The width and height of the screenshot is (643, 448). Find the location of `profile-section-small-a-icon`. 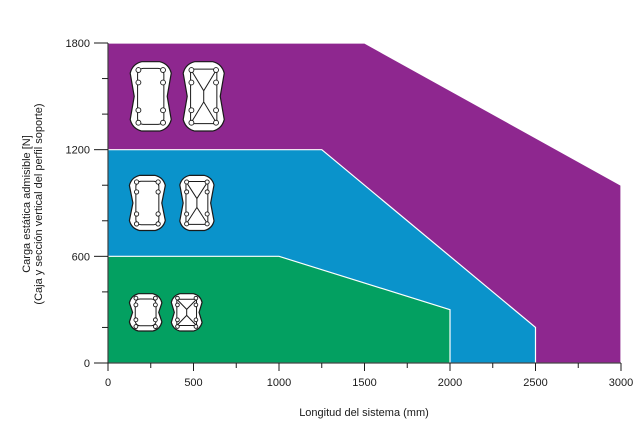

profile-section-small-a-icon is located at coordinates (145, 312).